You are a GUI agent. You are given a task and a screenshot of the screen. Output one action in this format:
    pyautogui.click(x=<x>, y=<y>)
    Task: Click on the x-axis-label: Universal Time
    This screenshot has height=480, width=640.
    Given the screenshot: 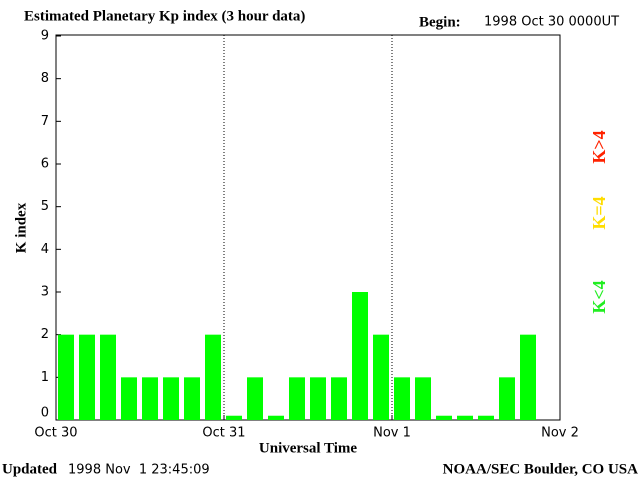 What is the action you would take?
    pyautogui.click(x=308, y=448)
    